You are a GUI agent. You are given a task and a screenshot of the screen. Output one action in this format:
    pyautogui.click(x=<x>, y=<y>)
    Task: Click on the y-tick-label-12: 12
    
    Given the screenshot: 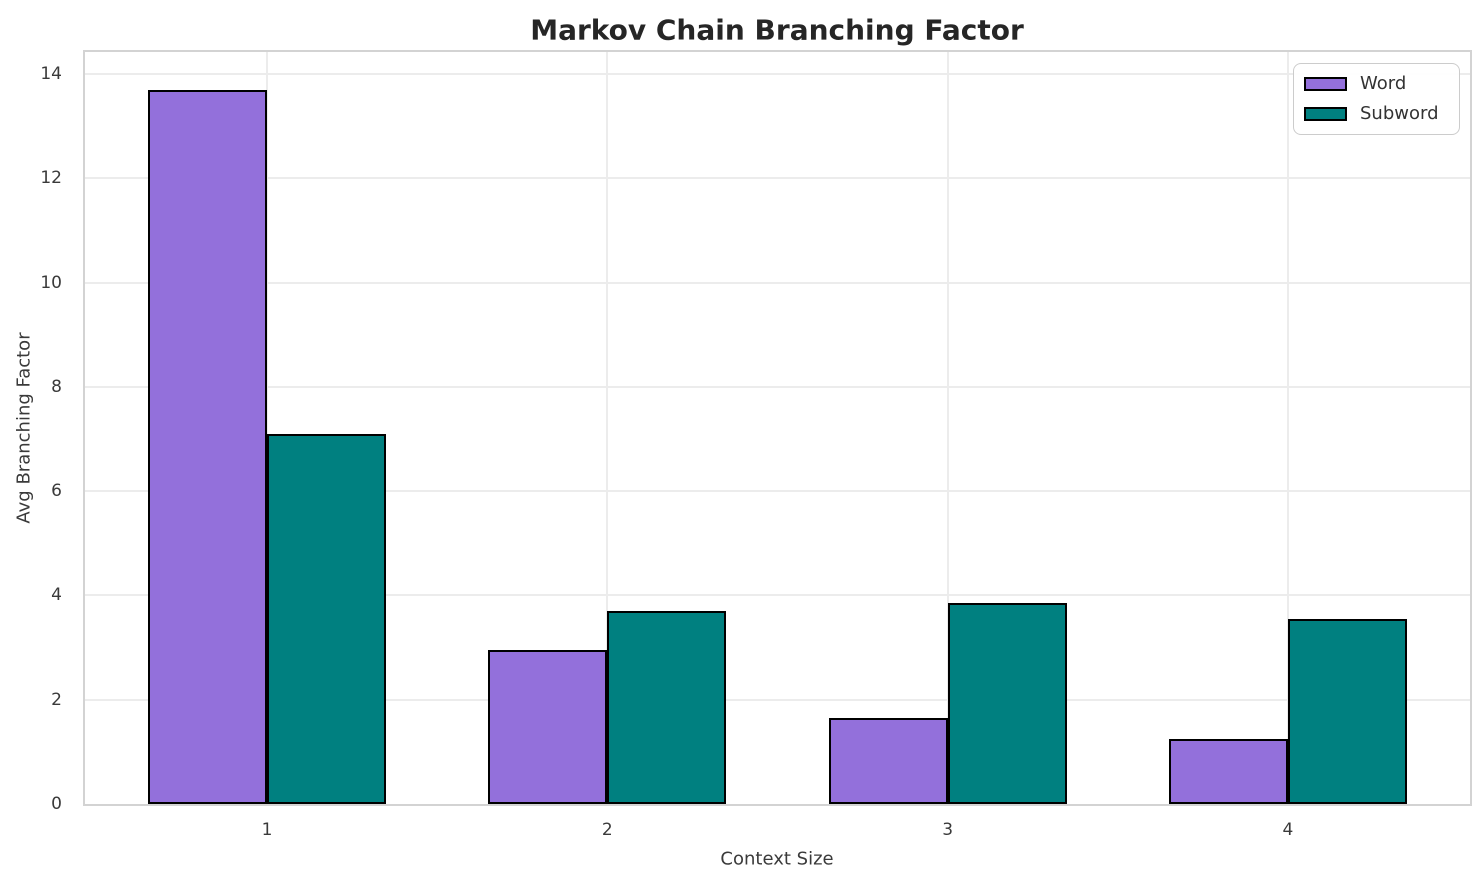 What is the action you would take?
    pyautogui.click(x=51, y=178)
    